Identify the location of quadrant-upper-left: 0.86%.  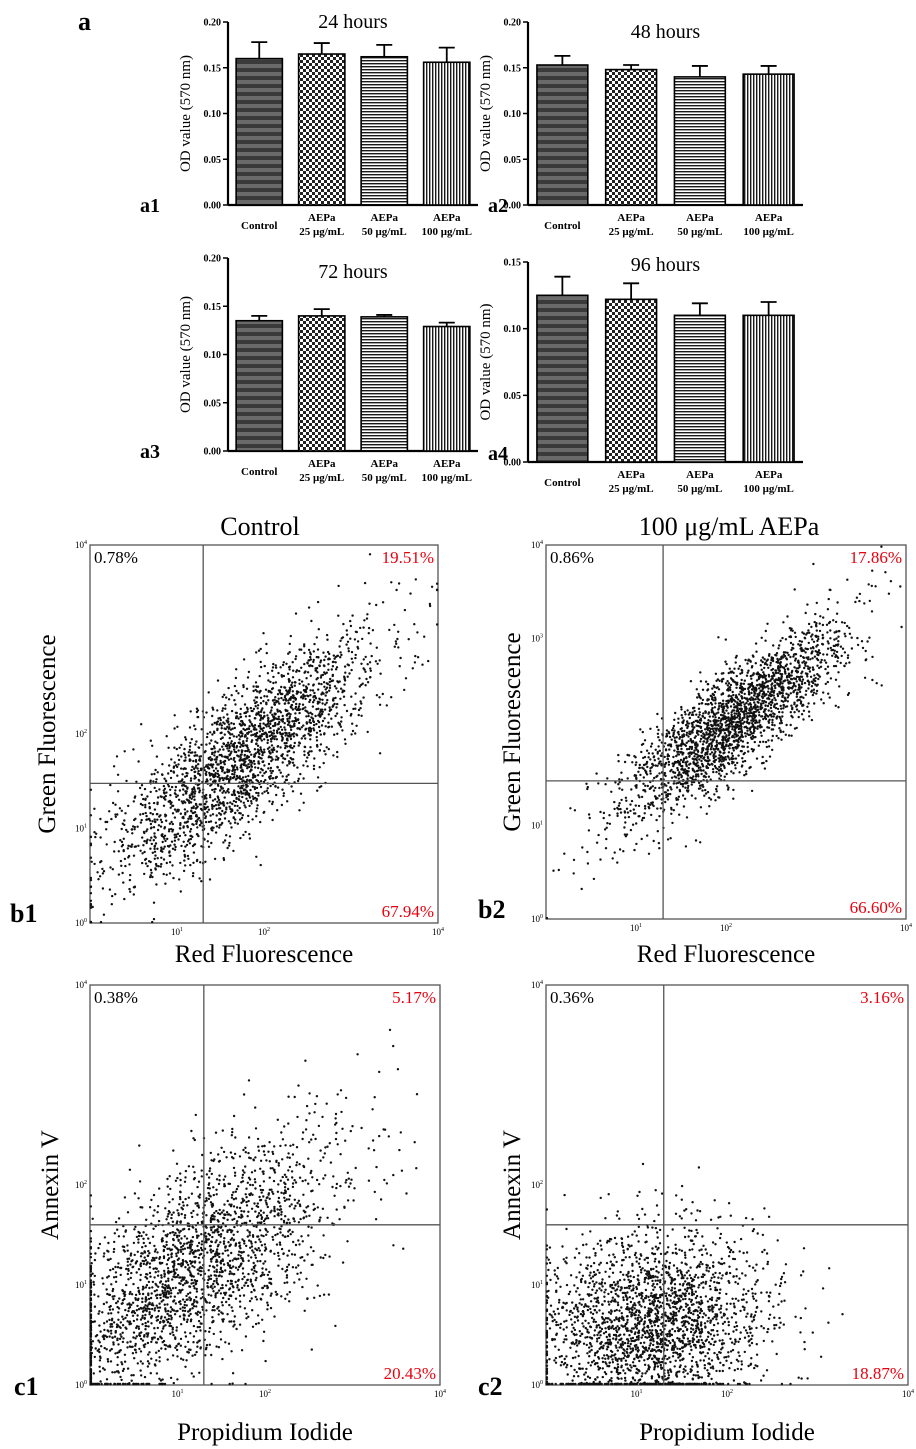
(572, 557).